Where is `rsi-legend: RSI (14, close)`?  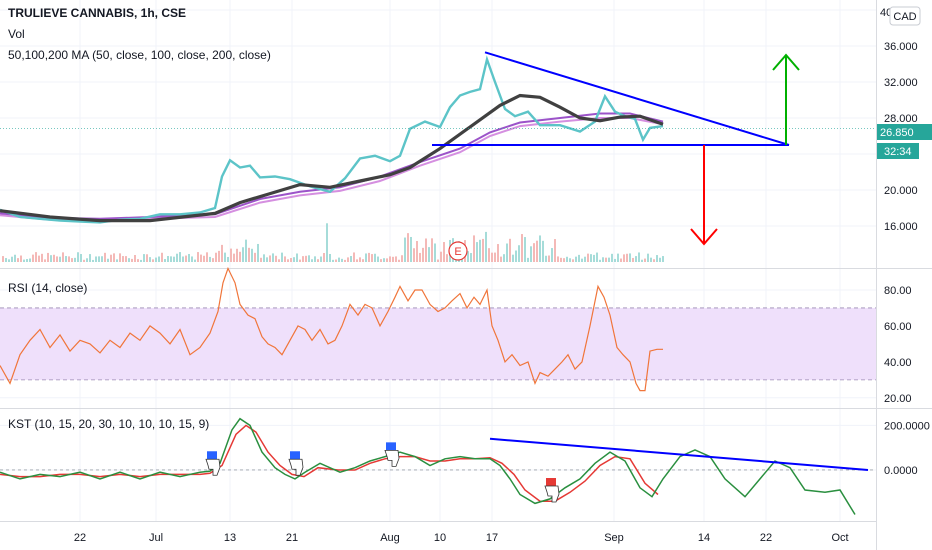 rsi-legend: RSI (14, close) is located at coordinates (47, 288).